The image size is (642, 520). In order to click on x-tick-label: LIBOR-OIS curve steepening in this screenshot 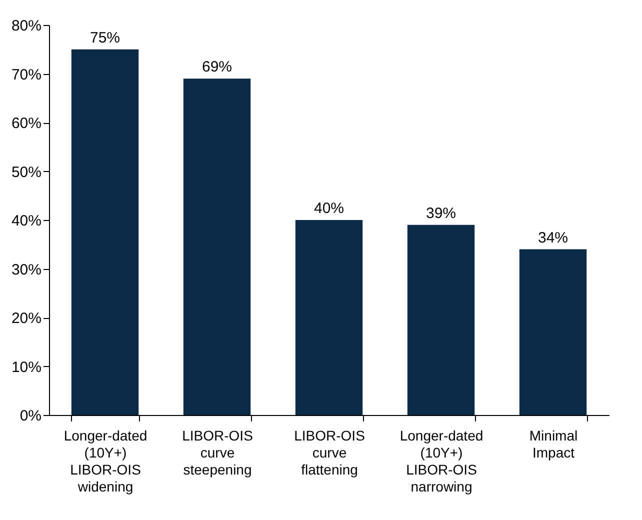, I will do `click(217, 453)`.